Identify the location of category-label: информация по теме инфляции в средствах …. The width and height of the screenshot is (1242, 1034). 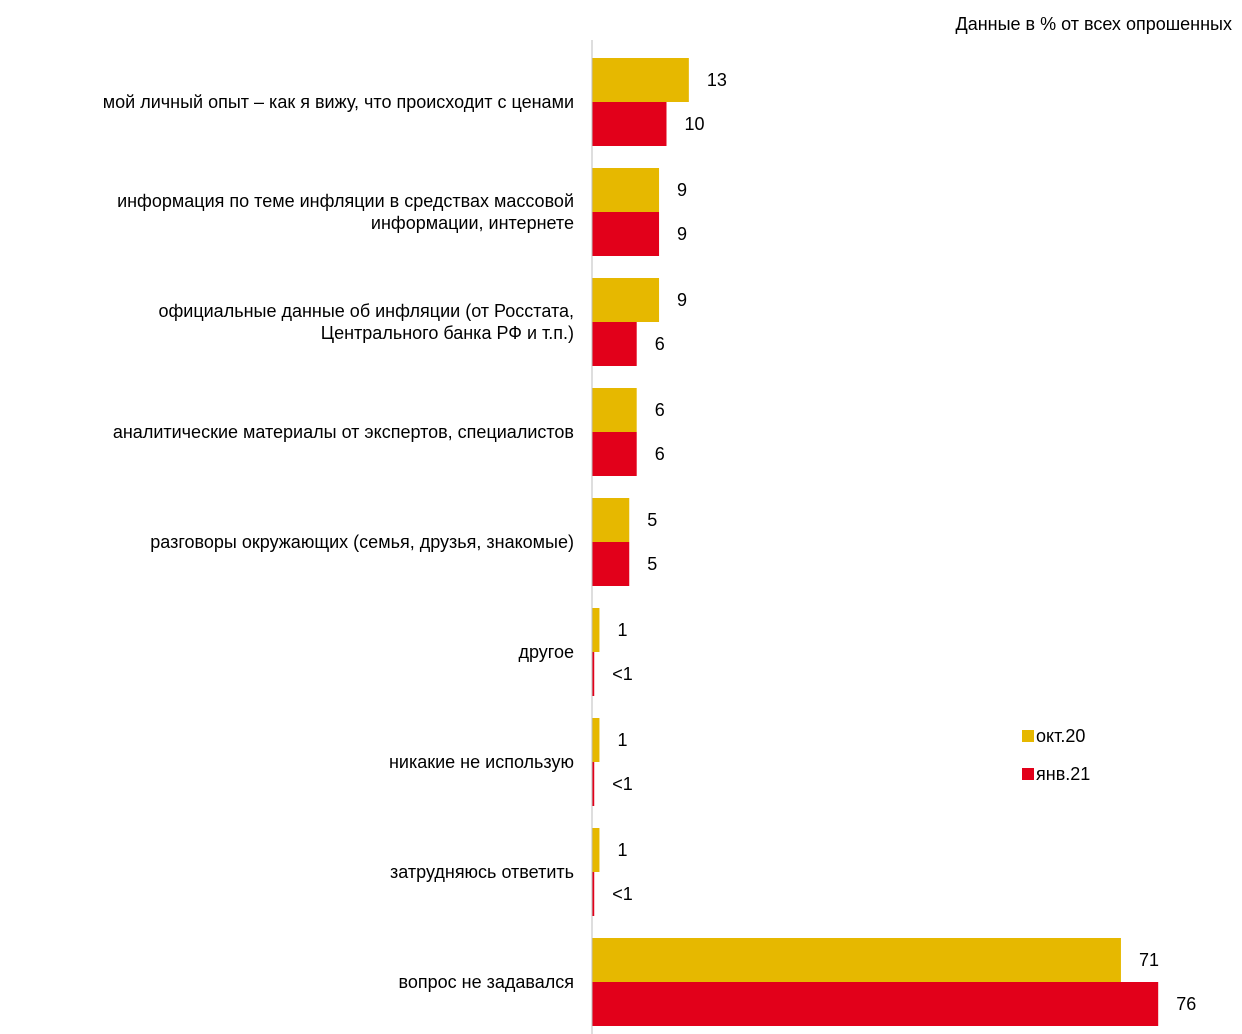
(345, 201).